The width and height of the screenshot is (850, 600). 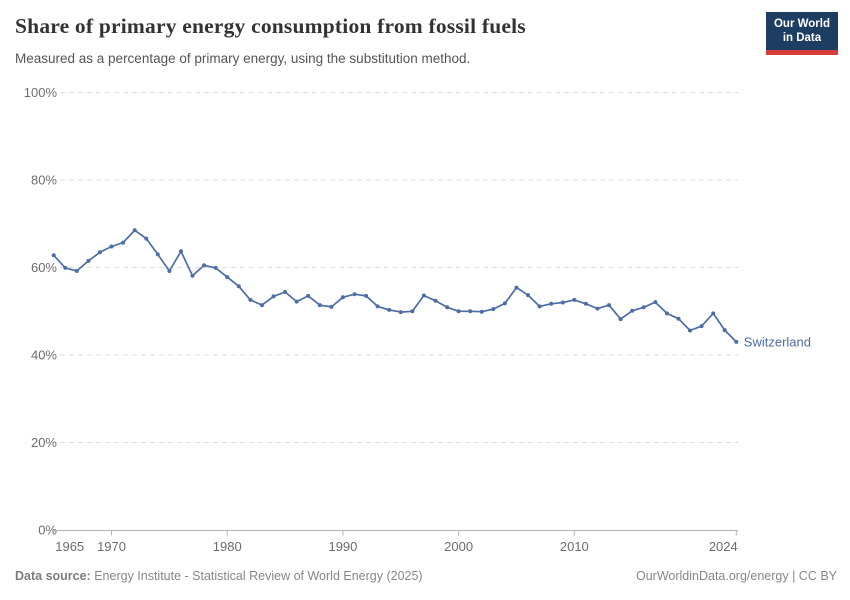 What do you see at coordinates (331, 306) in the screenshot?
I see `data-point-1989` at bounding box center [331, 306].